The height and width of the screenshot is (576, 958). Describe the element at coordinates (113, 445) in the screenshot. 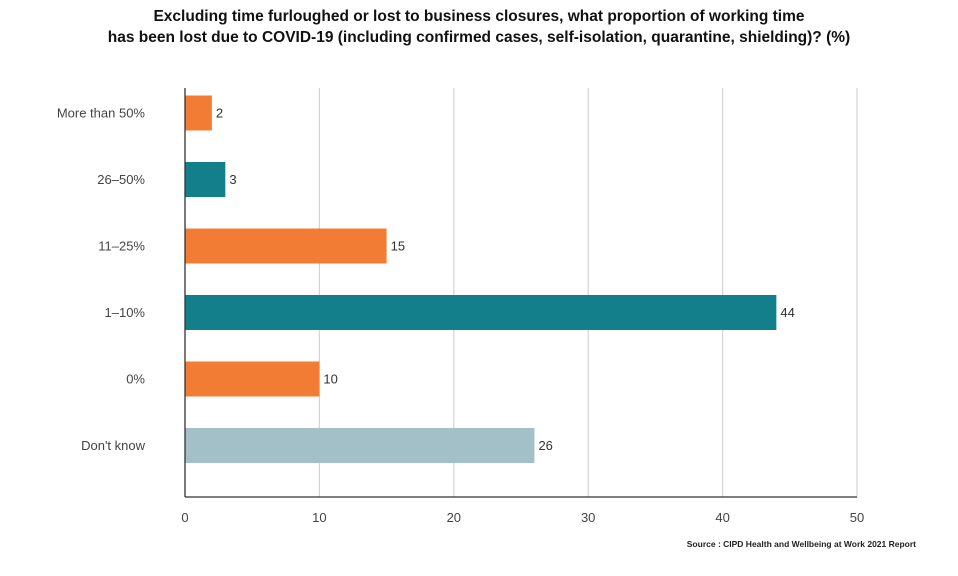

I see `category-label-5: Don't know` at that location.